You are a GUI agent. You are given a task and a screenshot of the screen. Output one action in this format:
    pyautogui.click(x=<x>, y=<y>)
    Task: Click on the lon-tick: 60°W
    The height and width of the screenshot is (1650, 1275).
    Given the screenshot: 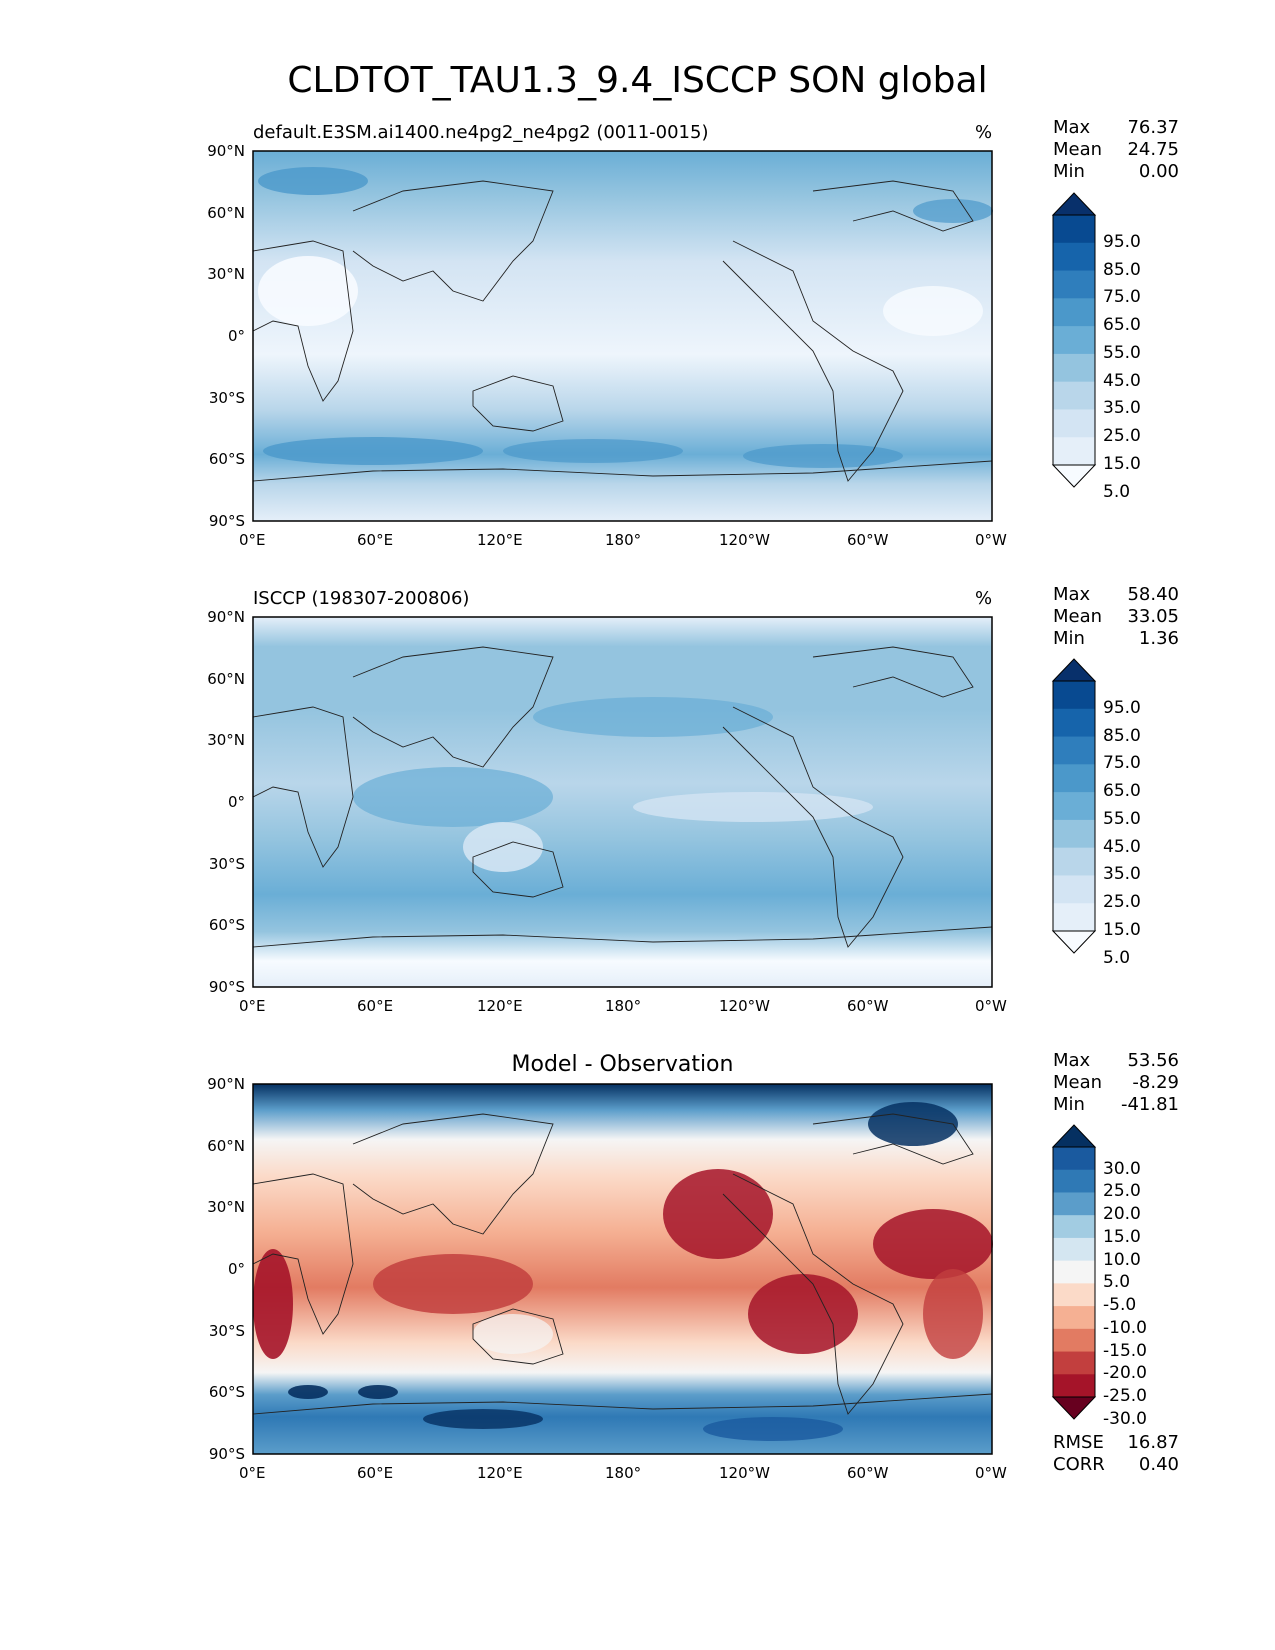 What is the action you would take?
    pyautogui.click(x=868, y=1006)
    